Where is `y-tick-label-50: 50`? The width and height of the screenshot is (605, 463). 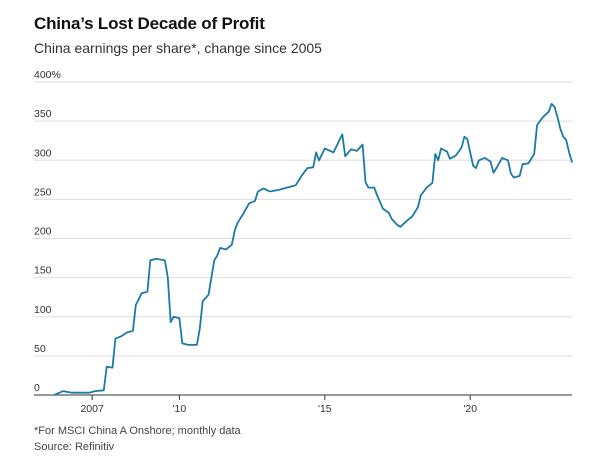 y-tick-label-50: 50 is located at coordinates (40, 349).